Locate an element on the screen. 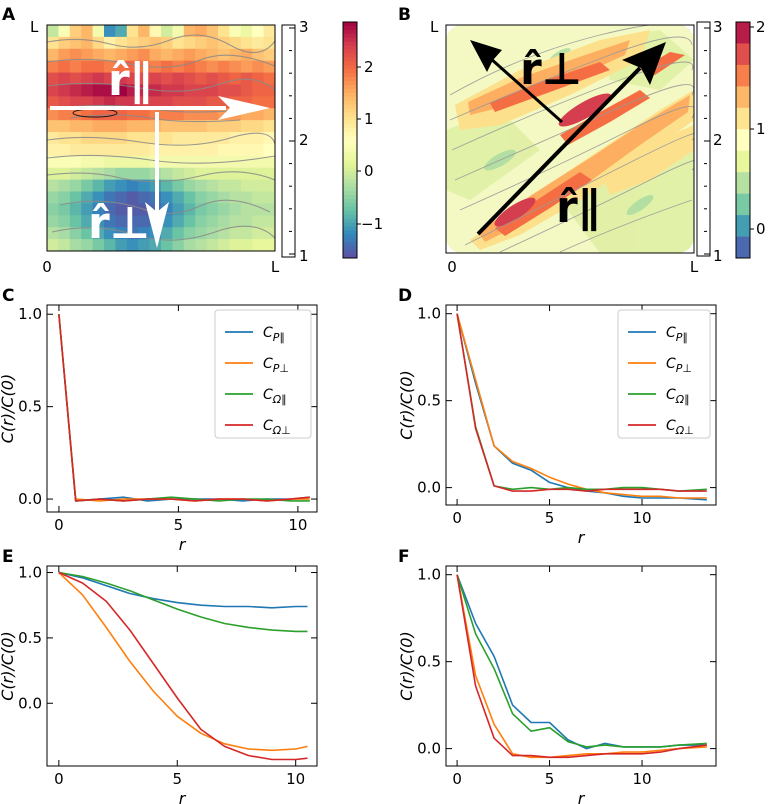 Image resolution: width=768 pixels, height=804 pixels. panel-b-cbar-2: 2 is located at coordinates (761, 27).